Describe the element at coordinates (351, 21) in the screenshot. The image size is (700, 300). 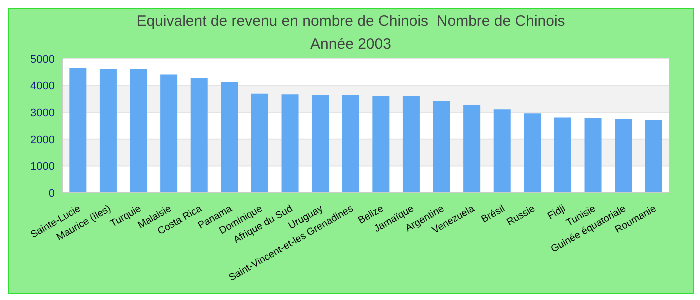
I see `chart-title: Equivalent de revenu en nombre de Chinois Nombre de Chinois` at that location.